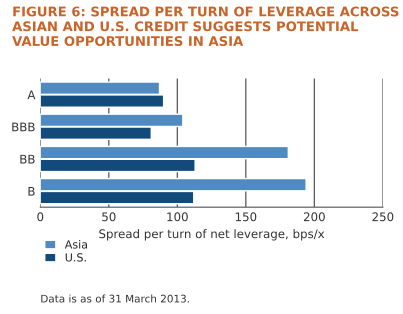 The height and width of the screenshot is (314, 403). Describe the element at coordinates (115, 298) in the screenshot. I see `text: Data is as of 31 March 2013.` at that location.